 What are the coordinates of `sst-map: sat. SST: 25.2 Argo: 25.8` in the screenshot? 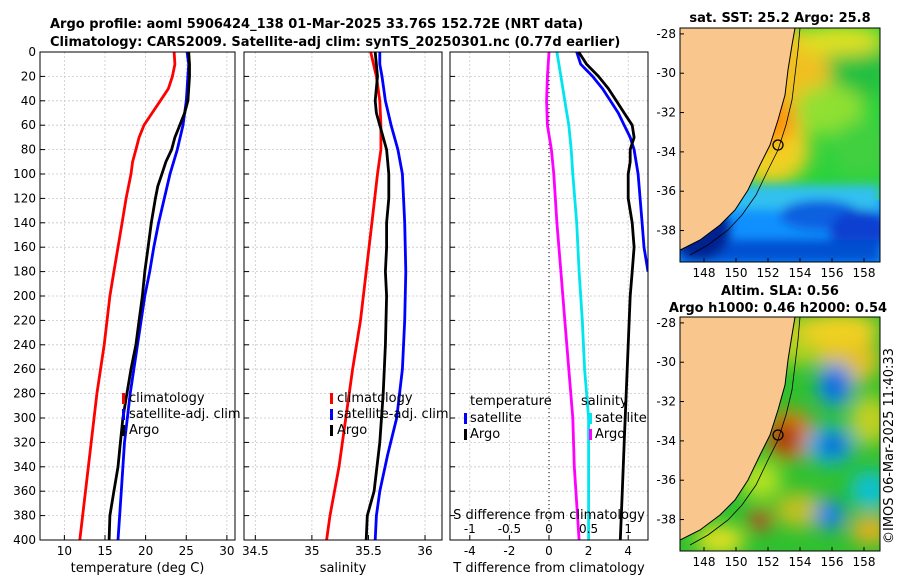 It's located at (768, 145).